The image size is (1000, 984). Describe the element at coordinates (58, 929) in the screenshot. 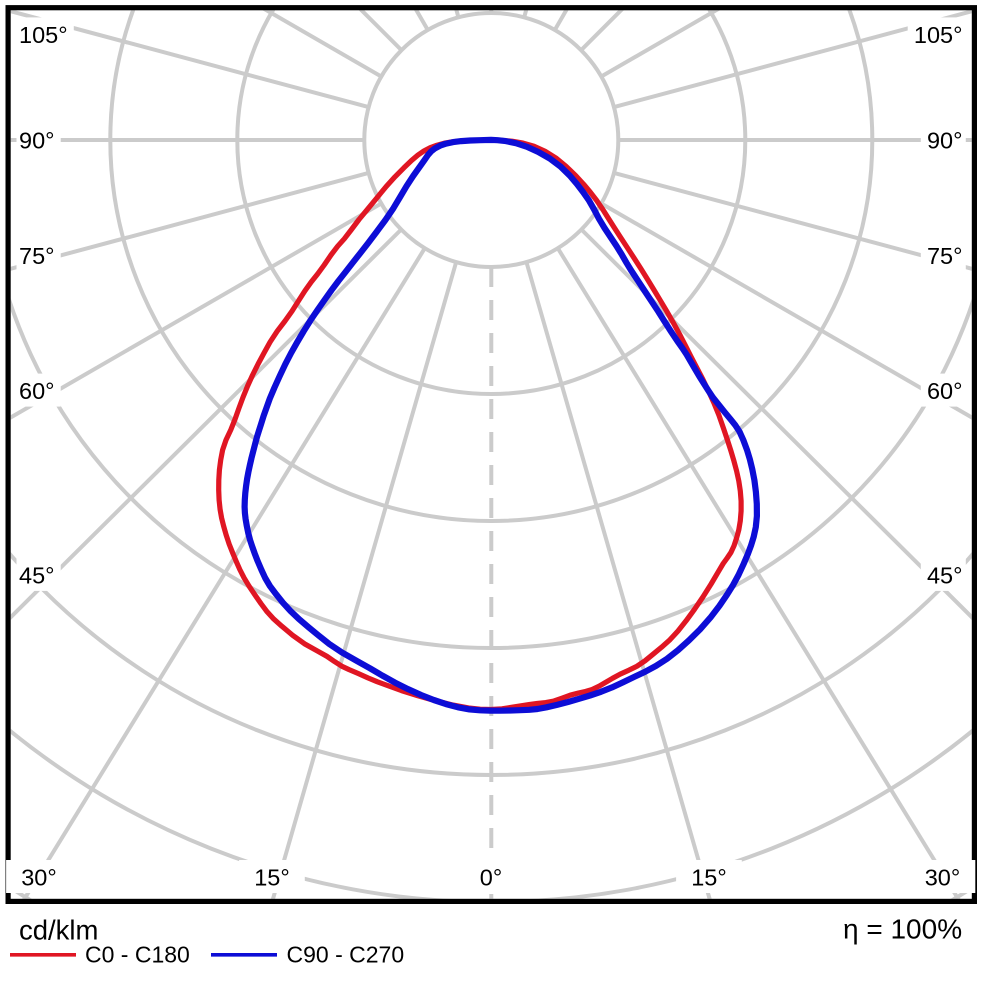

I see `svg-text: cd/klm` at that location.